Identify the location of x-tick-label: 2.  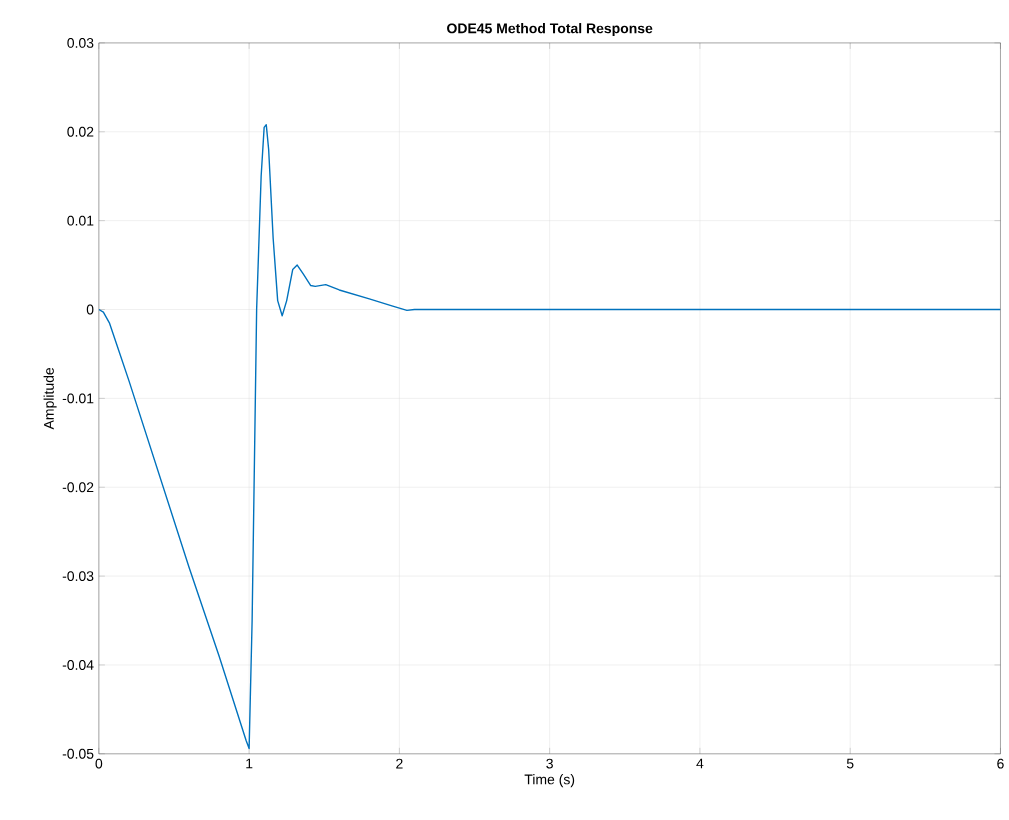
(399, 763).